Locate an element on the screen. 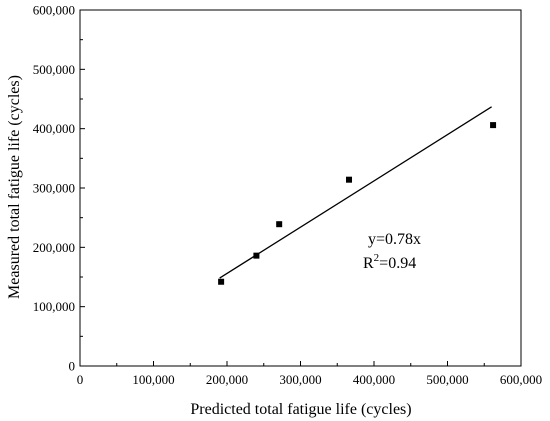 Image resolution: width=550 pixels, height=421 pixels. x-tick-label: 300,000 is located at coordinates (300, 379).